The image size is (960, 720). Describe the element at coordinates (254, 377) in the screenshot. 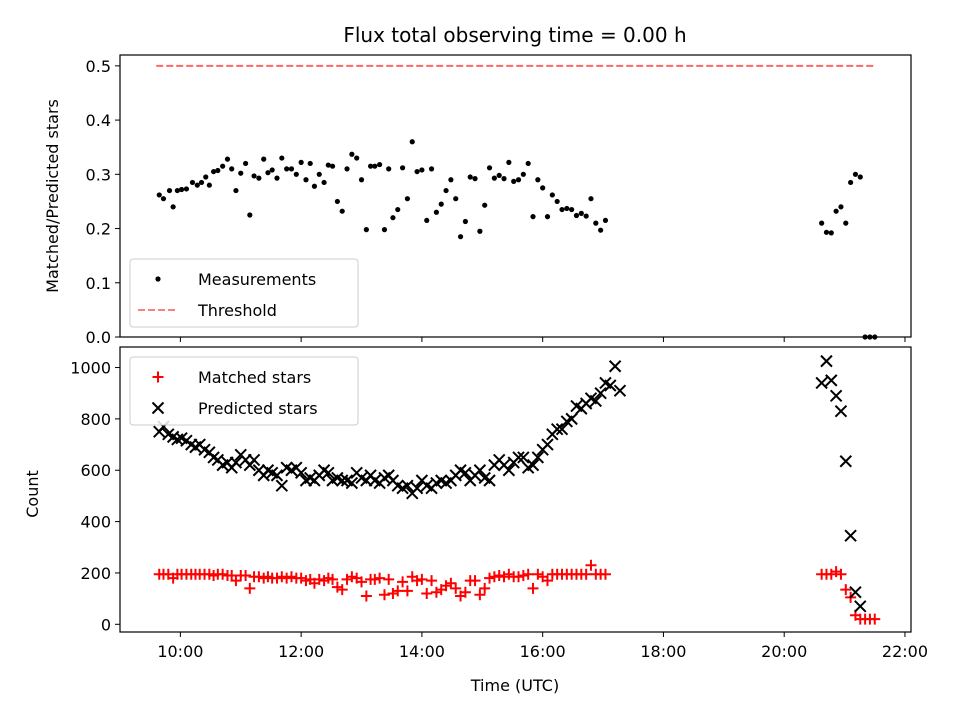

I see `legend-label: Matched stars` at that location.